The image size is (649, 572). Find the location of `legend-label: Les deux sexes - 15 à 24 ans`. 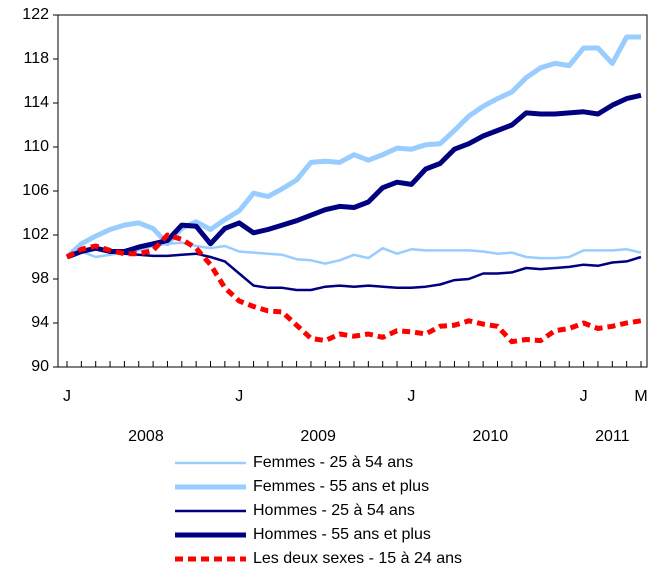

legend-label: Les deux sexes - 15 à 24 ans is located at coordinates (357, 558).